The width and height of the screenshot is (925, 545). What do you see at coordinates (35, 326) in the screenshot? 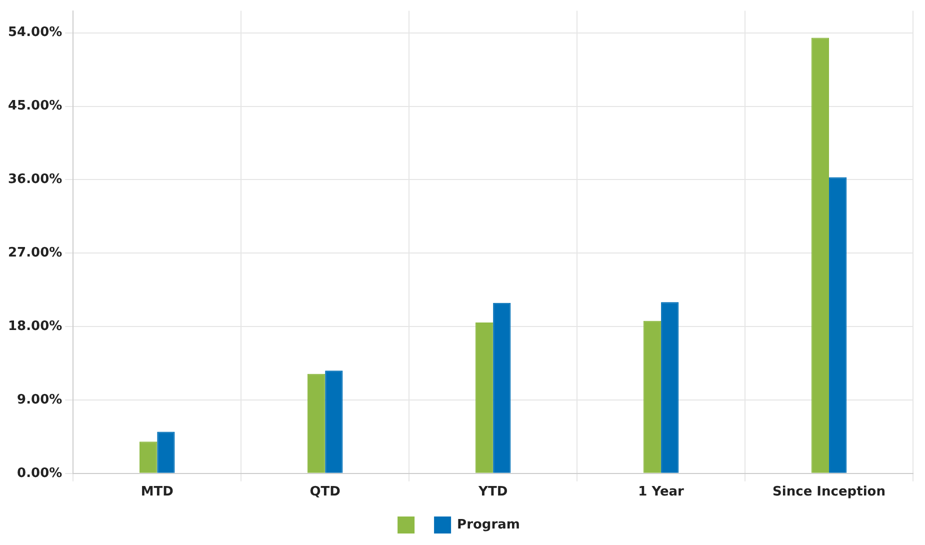
I see `y-tick-label: 18.00%` at bounding box center [35, 326].